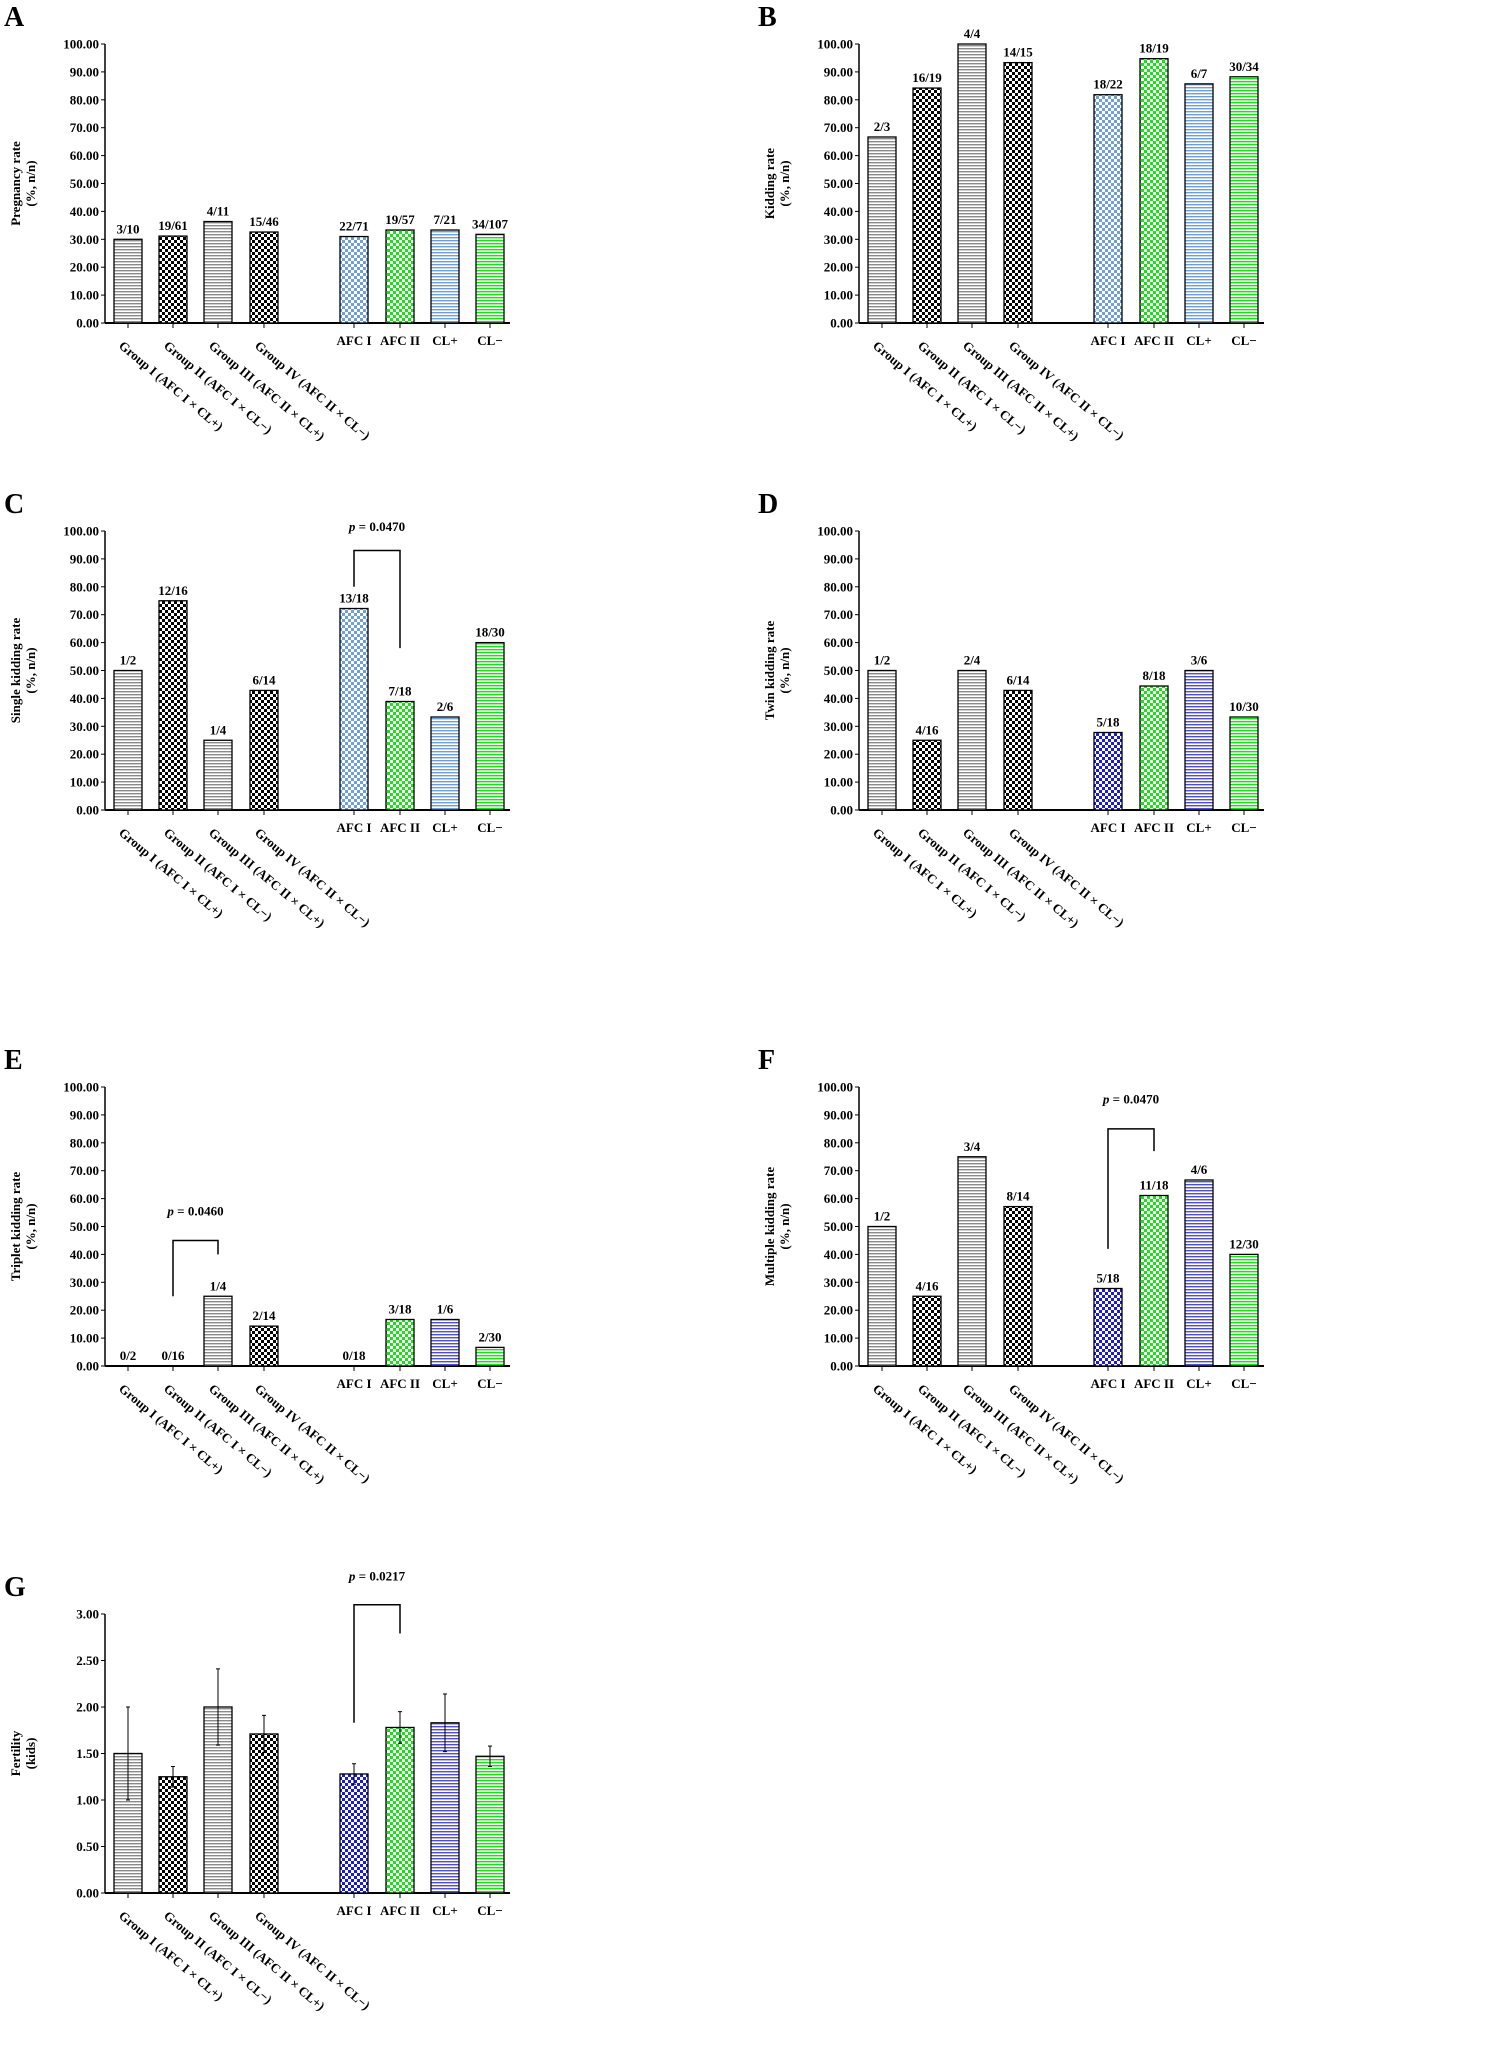 This screenshot has width=1493, height=2047. Describe the element at coordinates (354, 226) in the screenshot. I see `data-label: 22/71` at that location.